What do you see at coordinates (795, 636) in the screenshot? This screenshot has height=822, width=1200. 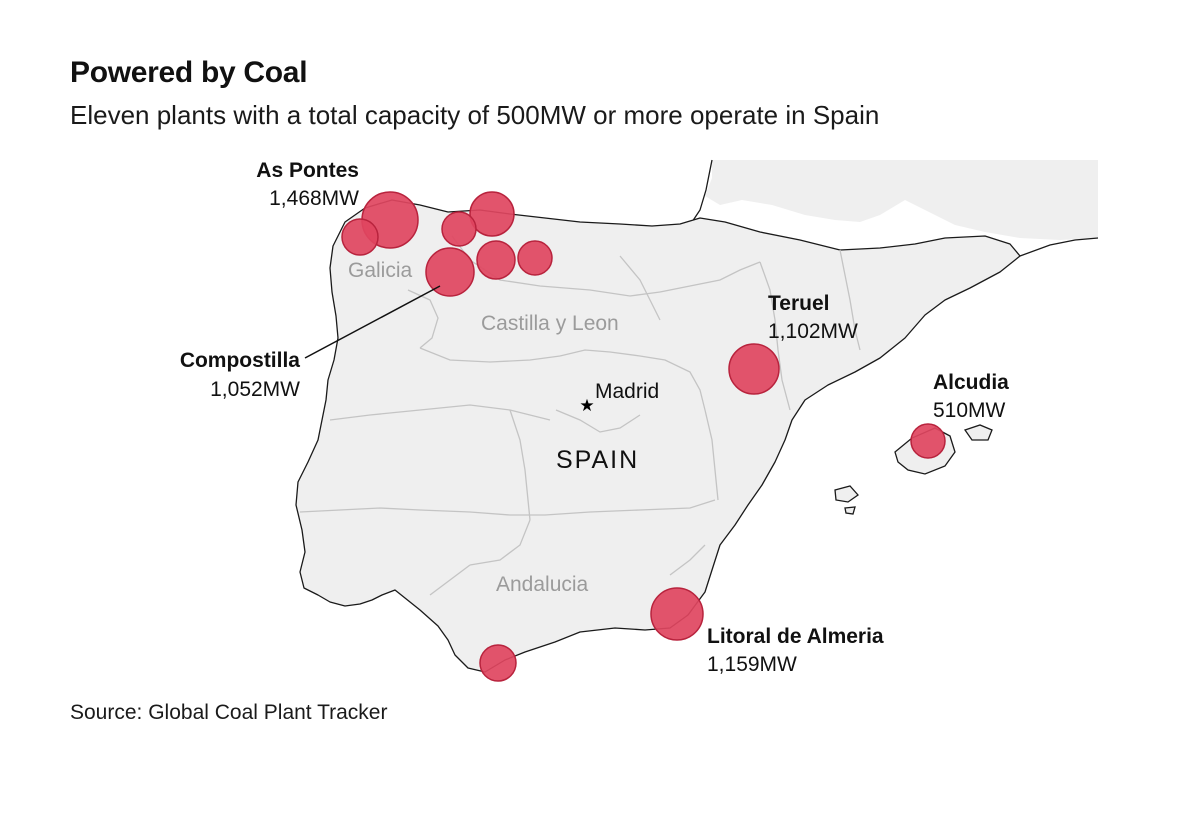 I see `plant-label-litoral-de-almeria: Litoral de Almeria` at bounding box center [795, 636].